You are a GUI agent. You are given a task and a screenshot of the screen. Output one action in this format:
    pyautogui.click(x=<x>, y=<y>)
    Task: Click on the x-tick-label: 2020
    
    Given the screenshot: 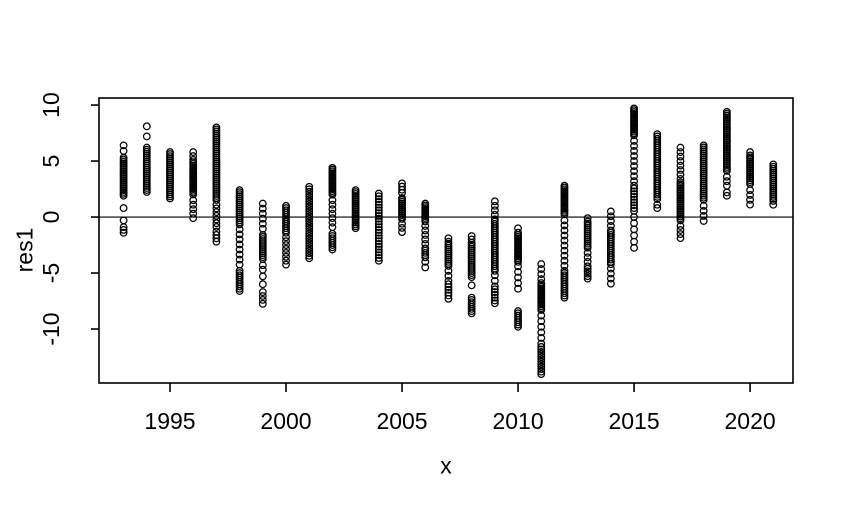 What is the action you would take?
    pyautogui.click(x=749, y=421)
    